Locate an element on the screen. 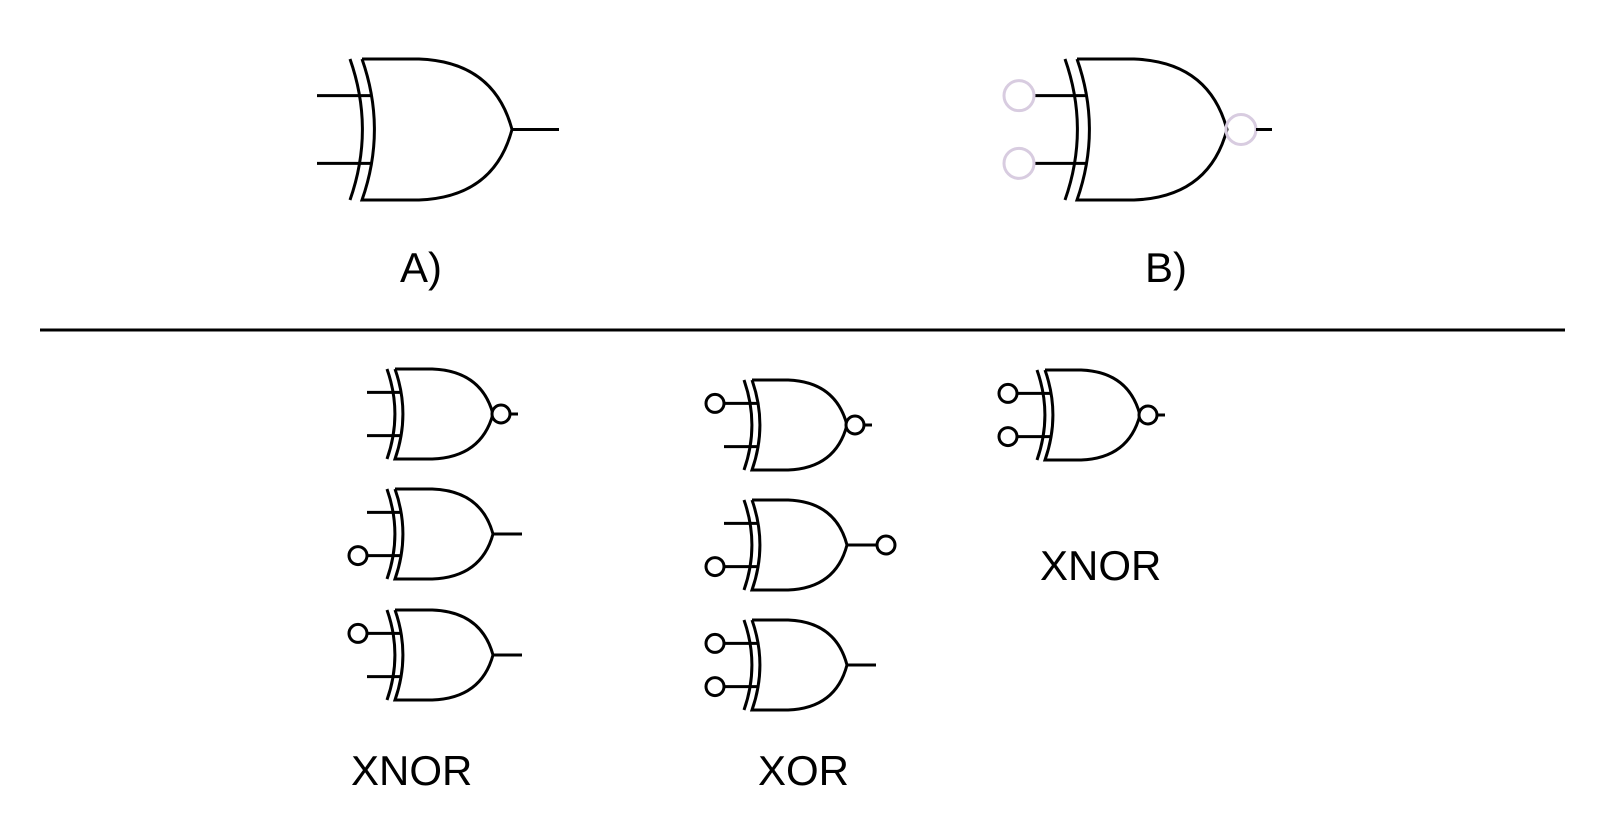 The height and width of the screenshot is (829, 1599). gate-a is located at coordinates (438, 129).